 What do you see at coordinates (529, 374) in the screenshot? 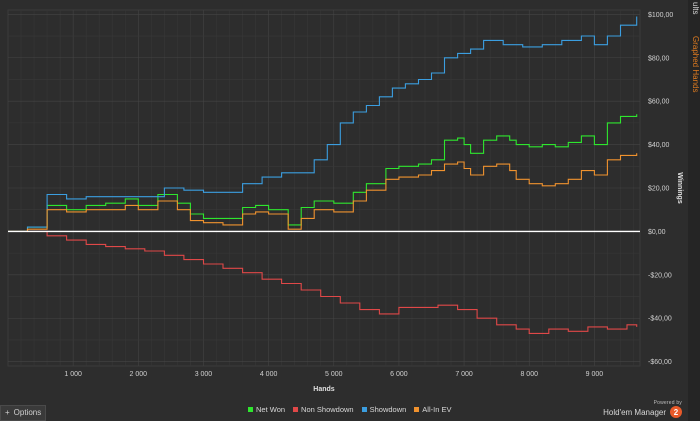
I see `x-tick-label: 8 000` at bounding box center [529, 374].